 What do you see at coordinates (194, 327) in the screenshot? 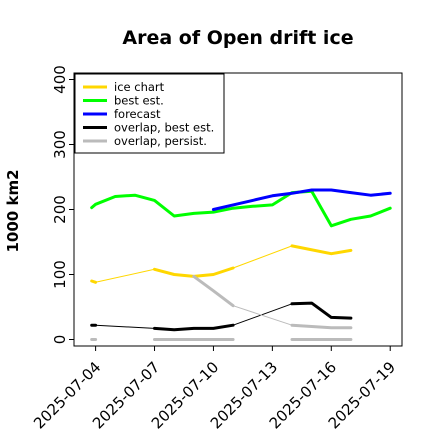
I see `series-line-overlap-best-est--8` at bounding box center [194, 327].